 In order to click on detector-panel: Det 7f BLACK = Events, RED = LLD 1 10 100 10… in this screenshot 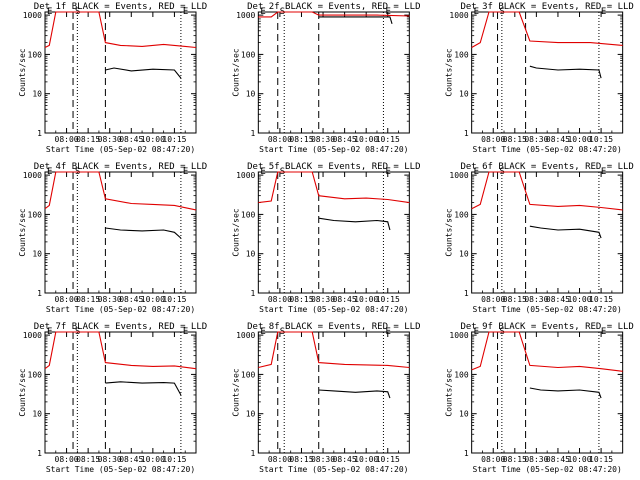, I will do `click(112, 398)`.